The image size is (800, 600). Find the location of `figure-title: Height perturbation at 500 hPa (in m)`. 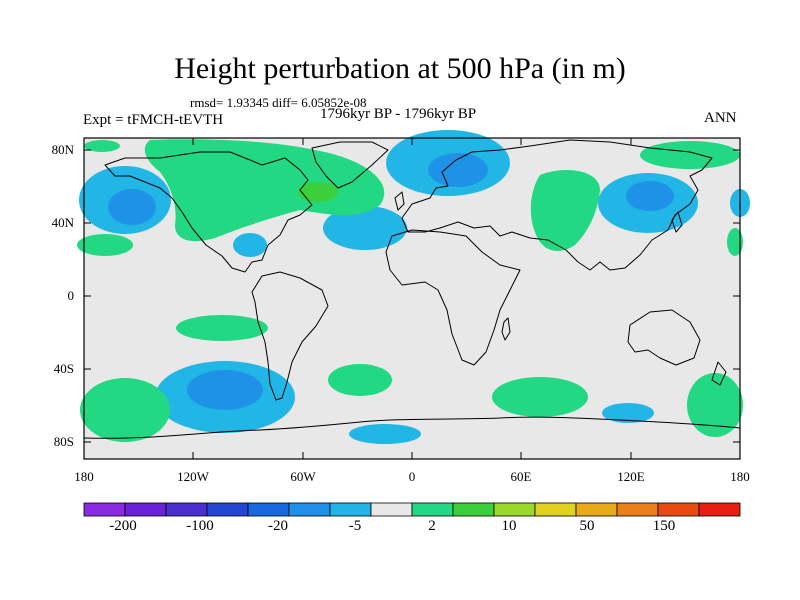

figure-title: Height perturbation at 500 hPa (in m) is located at coordinates (400, 68).